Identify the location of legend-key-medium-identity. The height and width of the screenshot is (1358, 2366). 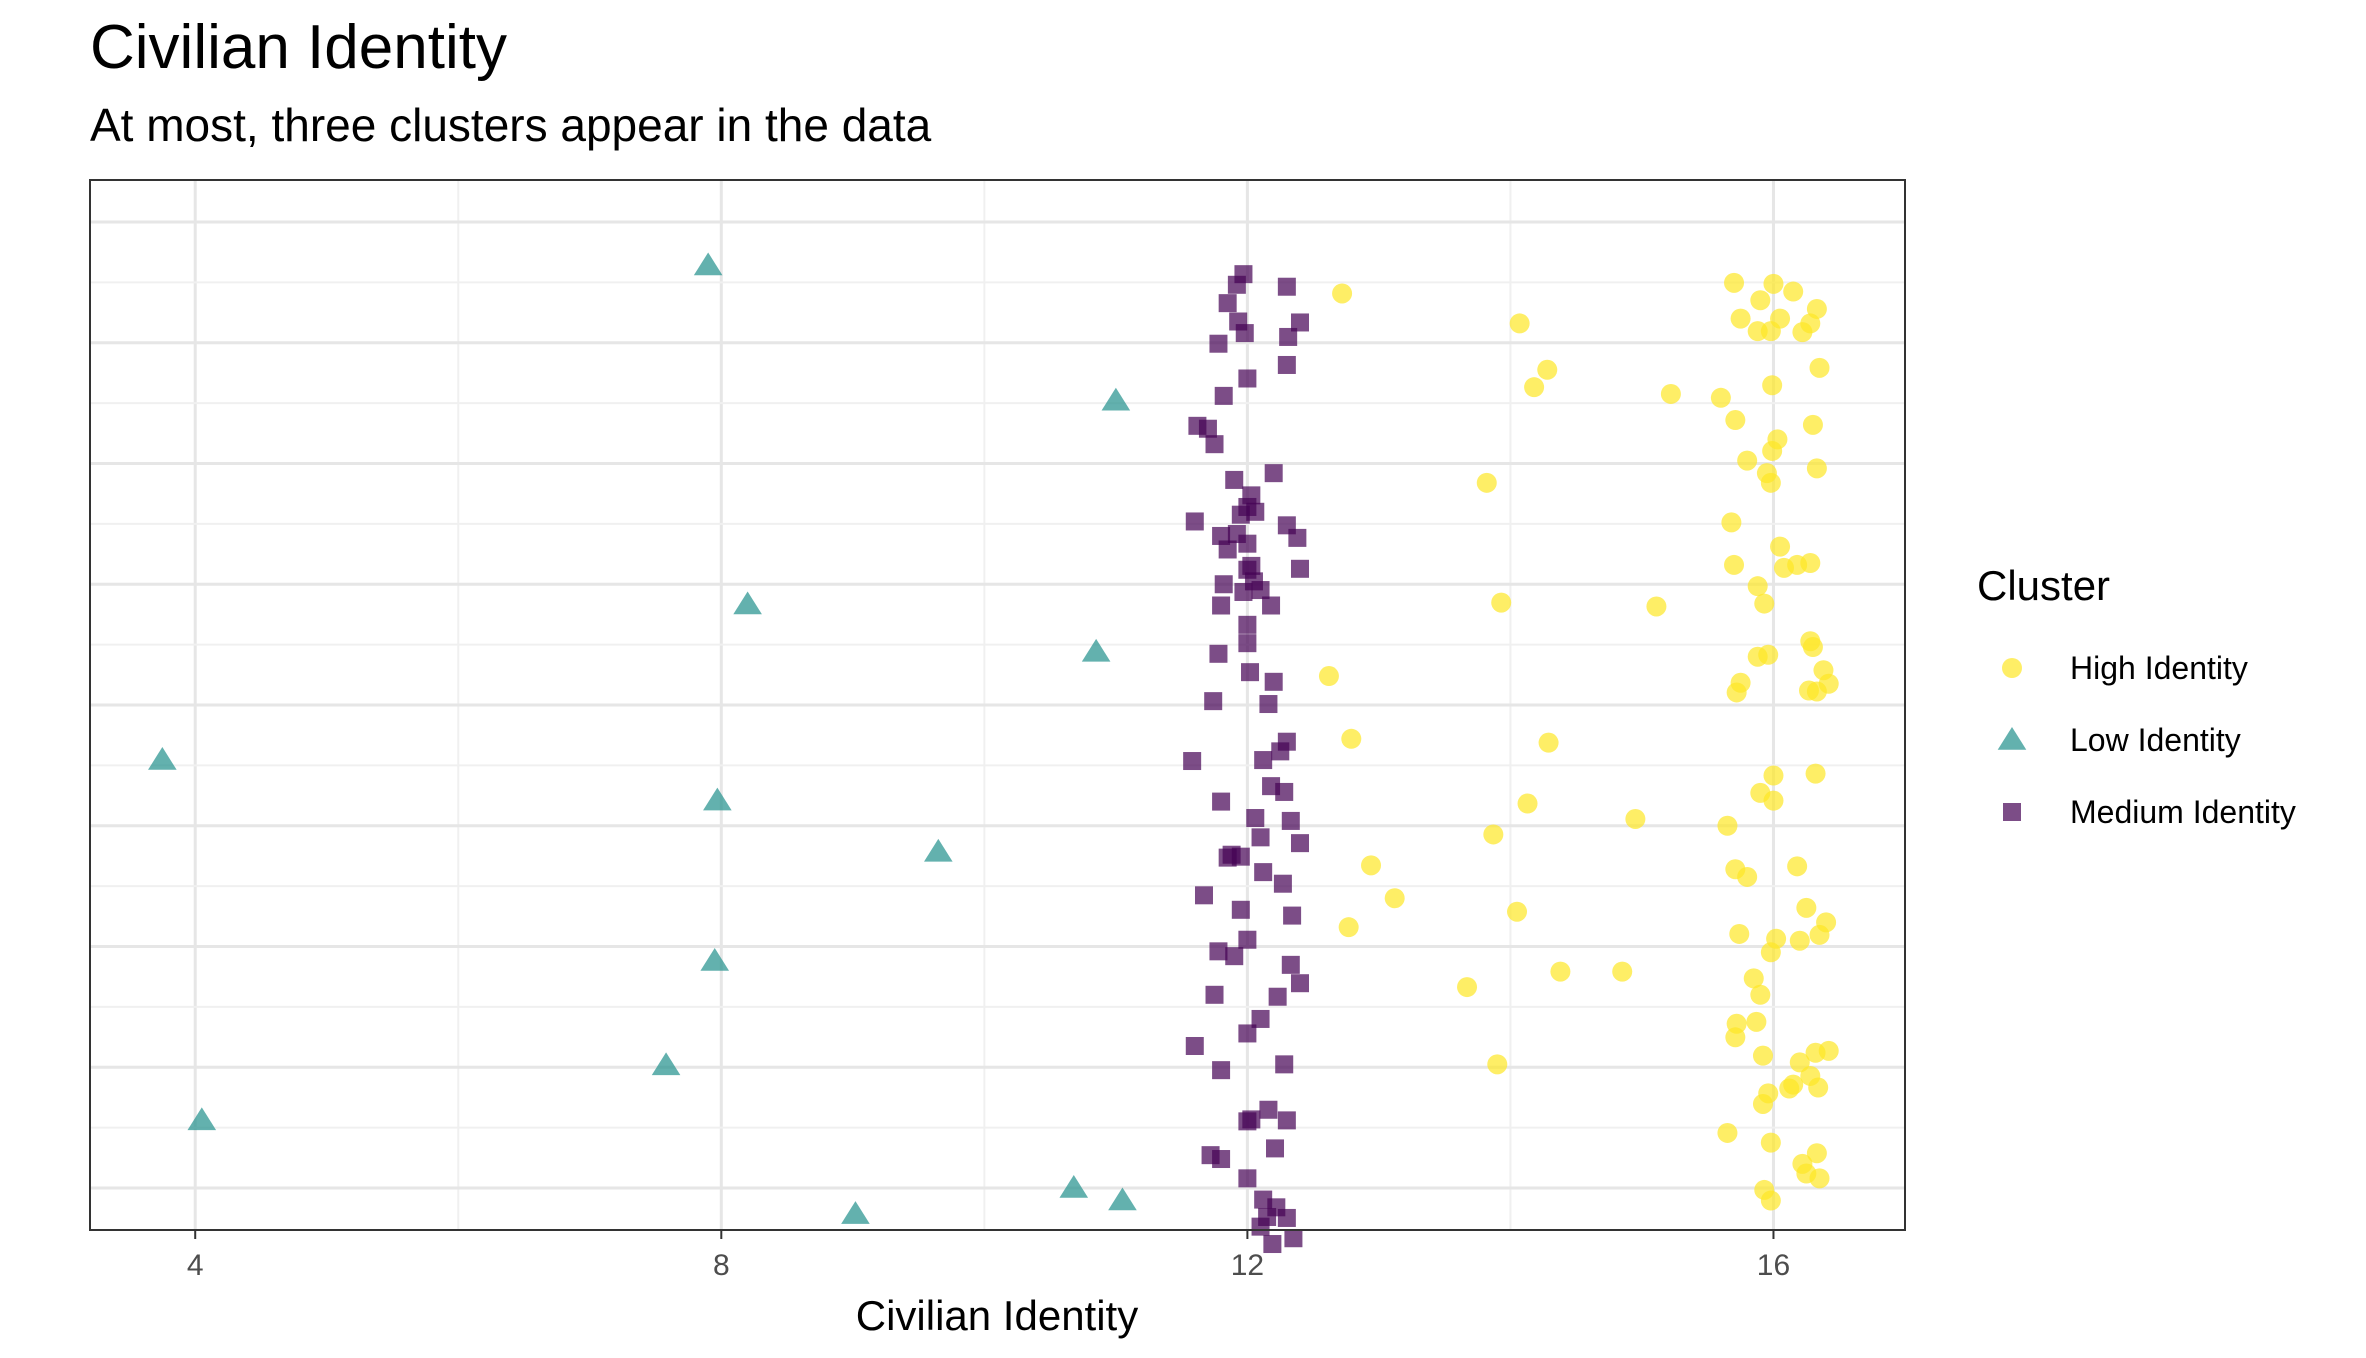
(2012, 812).